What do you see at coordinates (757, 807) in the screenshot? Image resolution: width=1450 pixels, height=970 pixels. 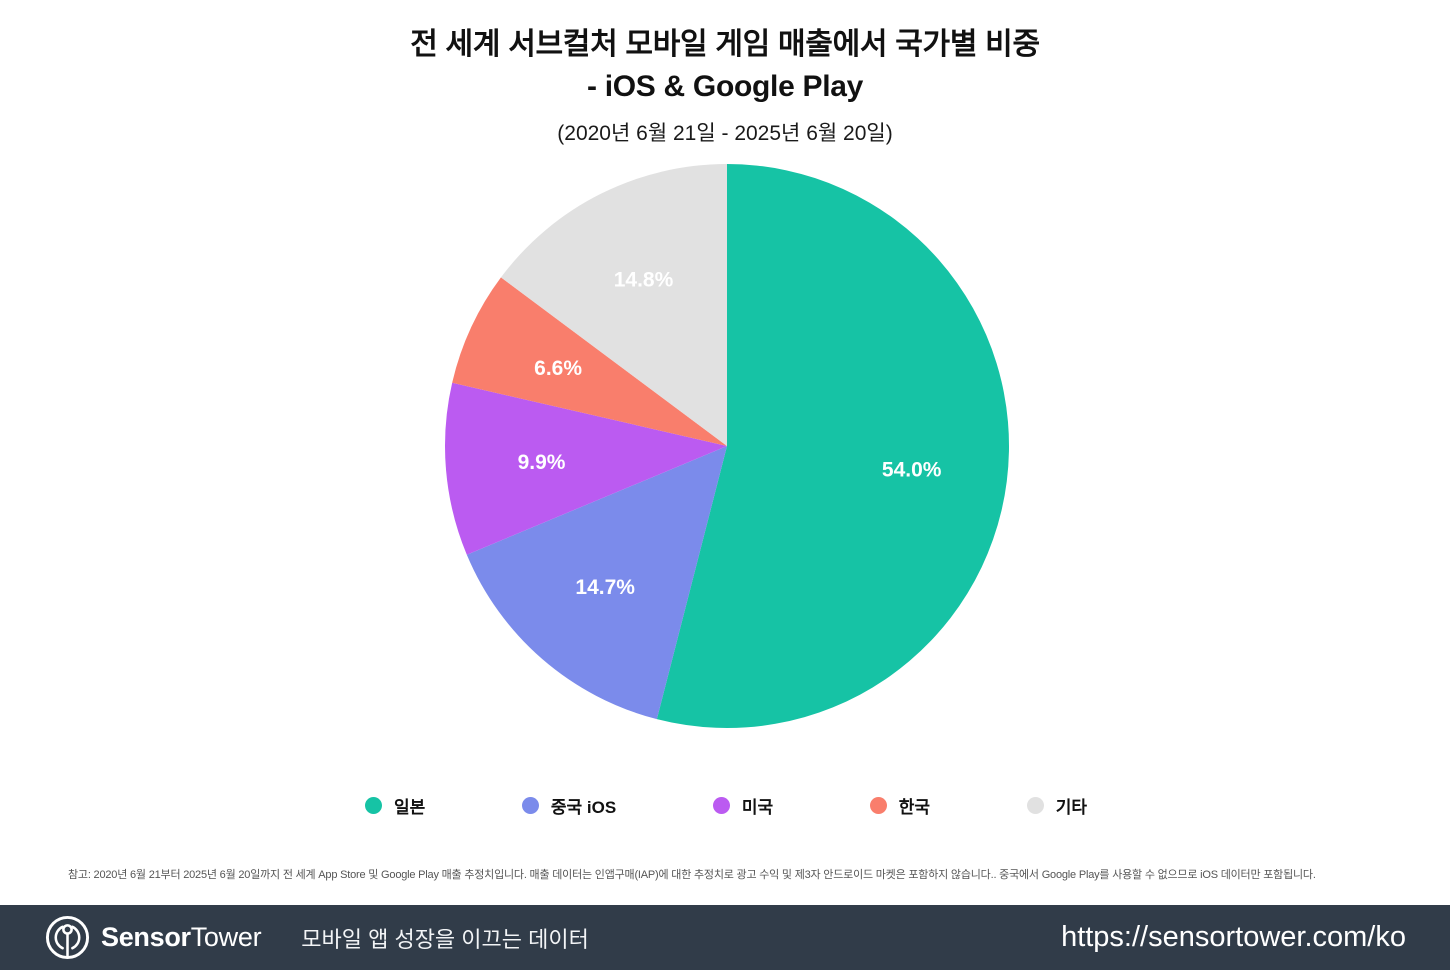 I see `legend-label: 미국` at bounding box center [757, 807].